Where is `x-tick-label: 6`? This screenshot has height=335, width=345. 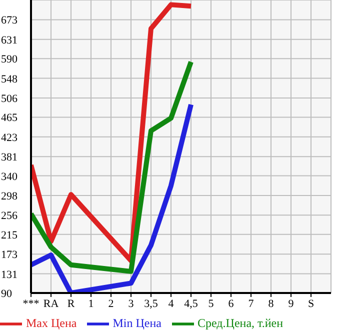
x-tick-label: 6 is located at coordinates (231, 304).